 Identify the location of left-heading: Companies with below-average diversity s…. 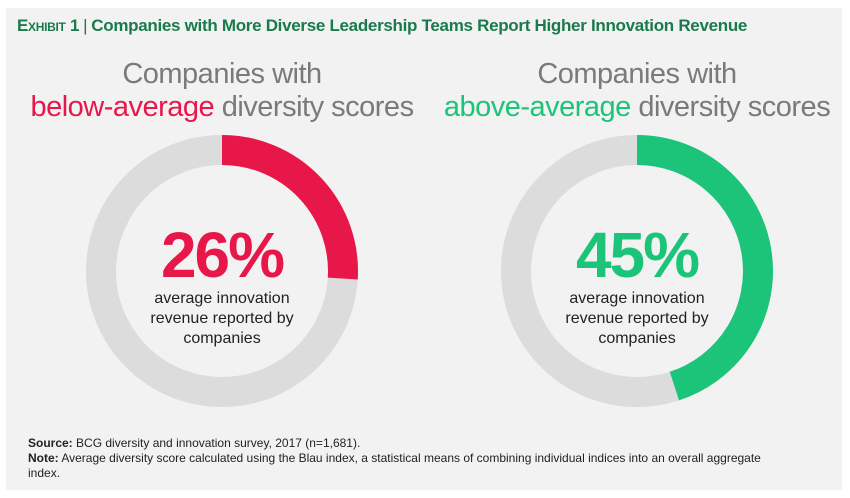
(222, 91).